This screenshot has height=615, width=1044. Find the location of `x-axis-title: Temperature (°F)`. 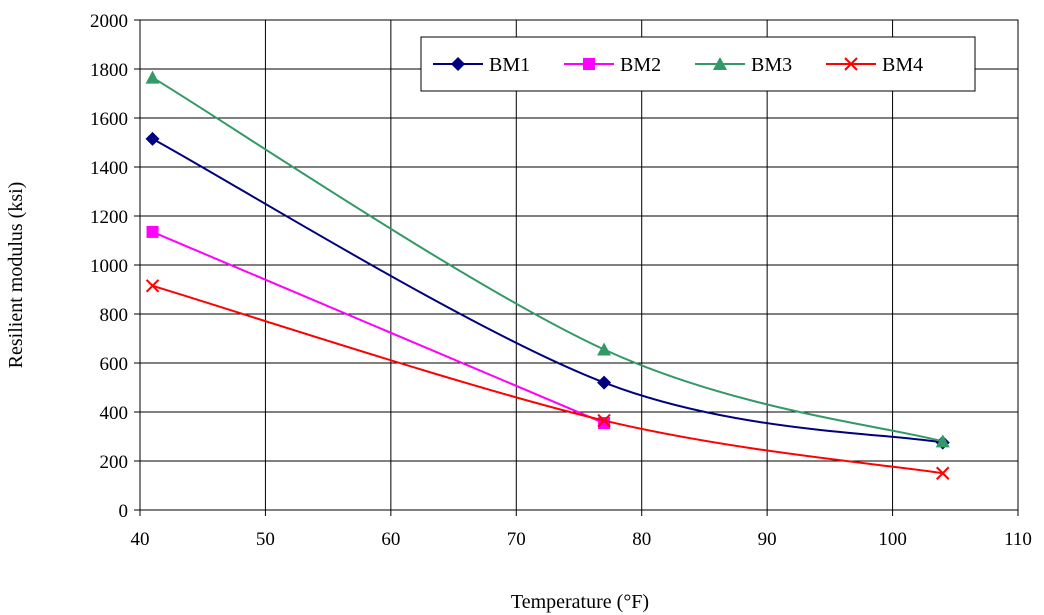

x-axis-title: Temperature (°F) is located at coordinates (580, 602).